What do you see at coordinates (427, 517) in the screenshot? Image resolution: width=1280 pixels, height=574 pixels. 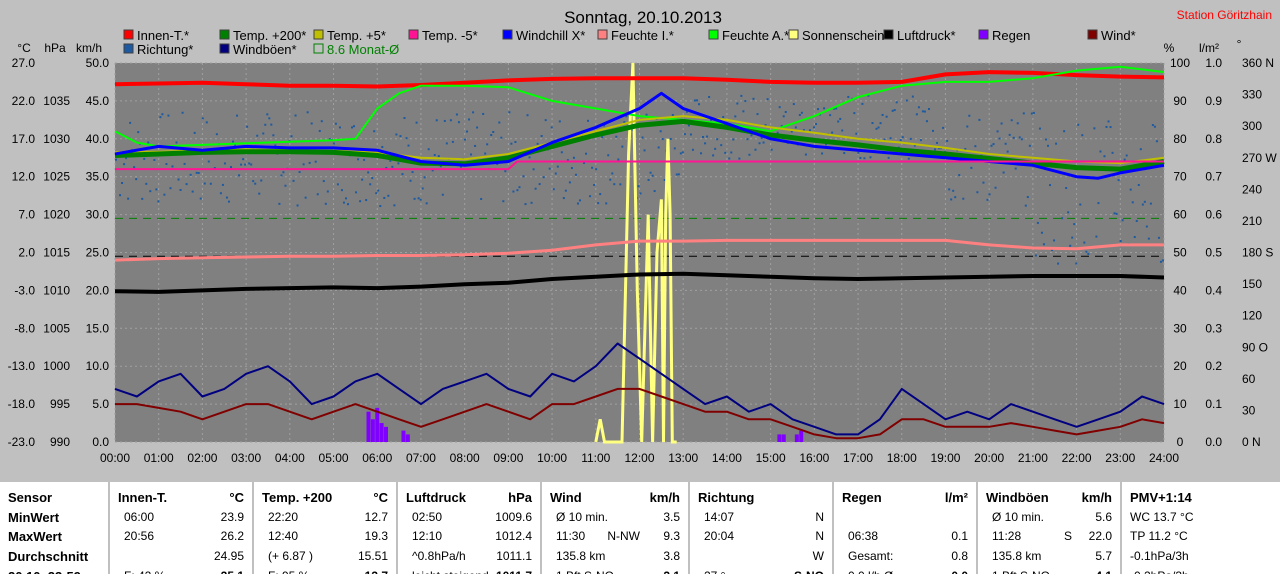 I see `table-cell-time: 02:50` at bounding box center [427, 517].